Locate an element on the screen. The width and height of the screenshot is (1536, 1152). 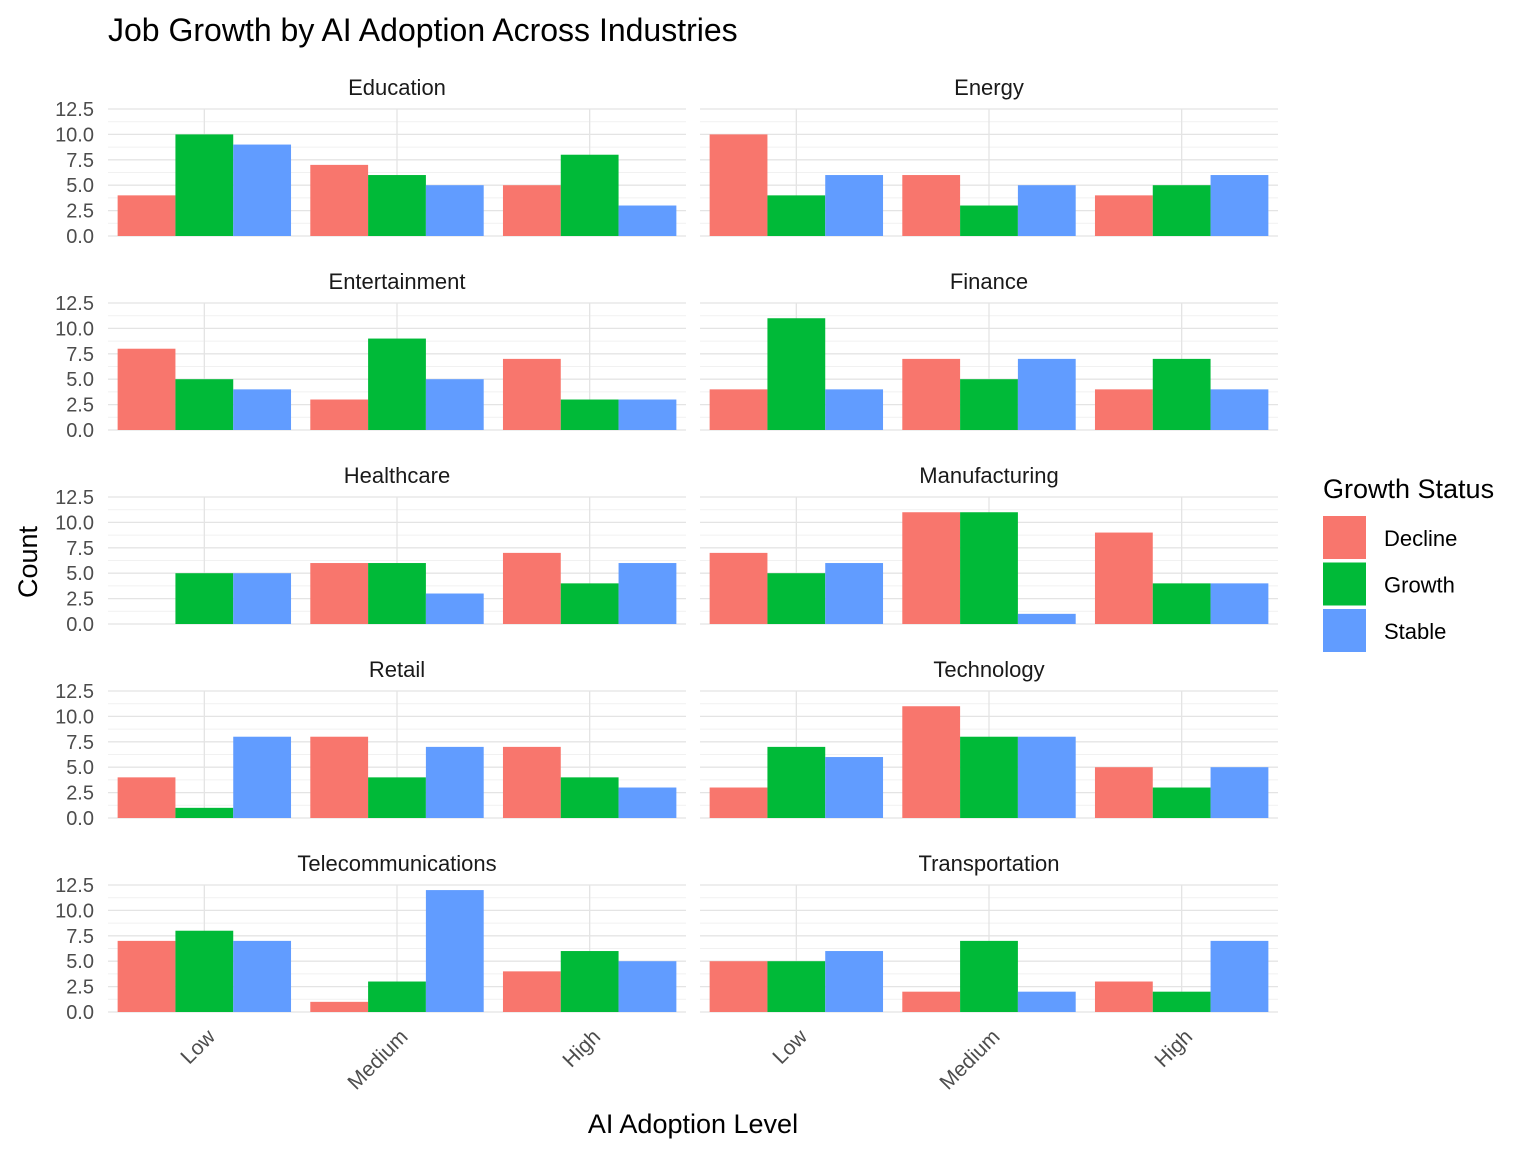
legend-title: Growth Status is located at coordinates (1408, 489).